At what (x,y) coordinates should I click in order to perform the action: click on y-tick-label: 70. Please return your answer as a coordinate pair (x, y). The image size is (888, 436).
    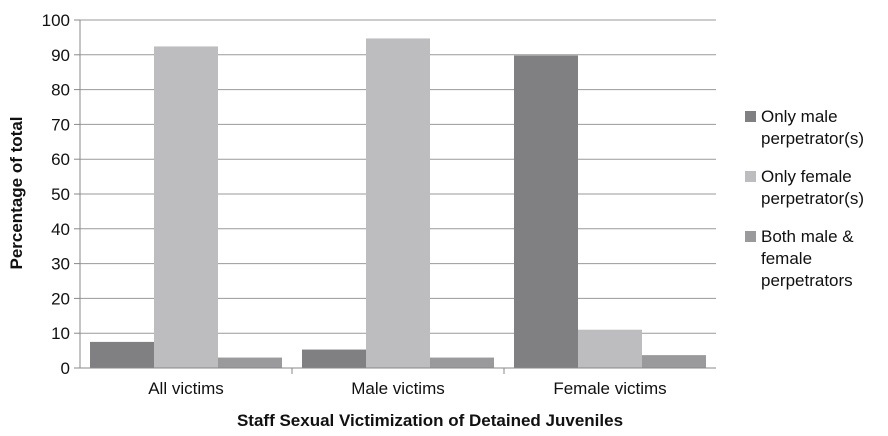
    Looking at the image, I should click on (60, 124).